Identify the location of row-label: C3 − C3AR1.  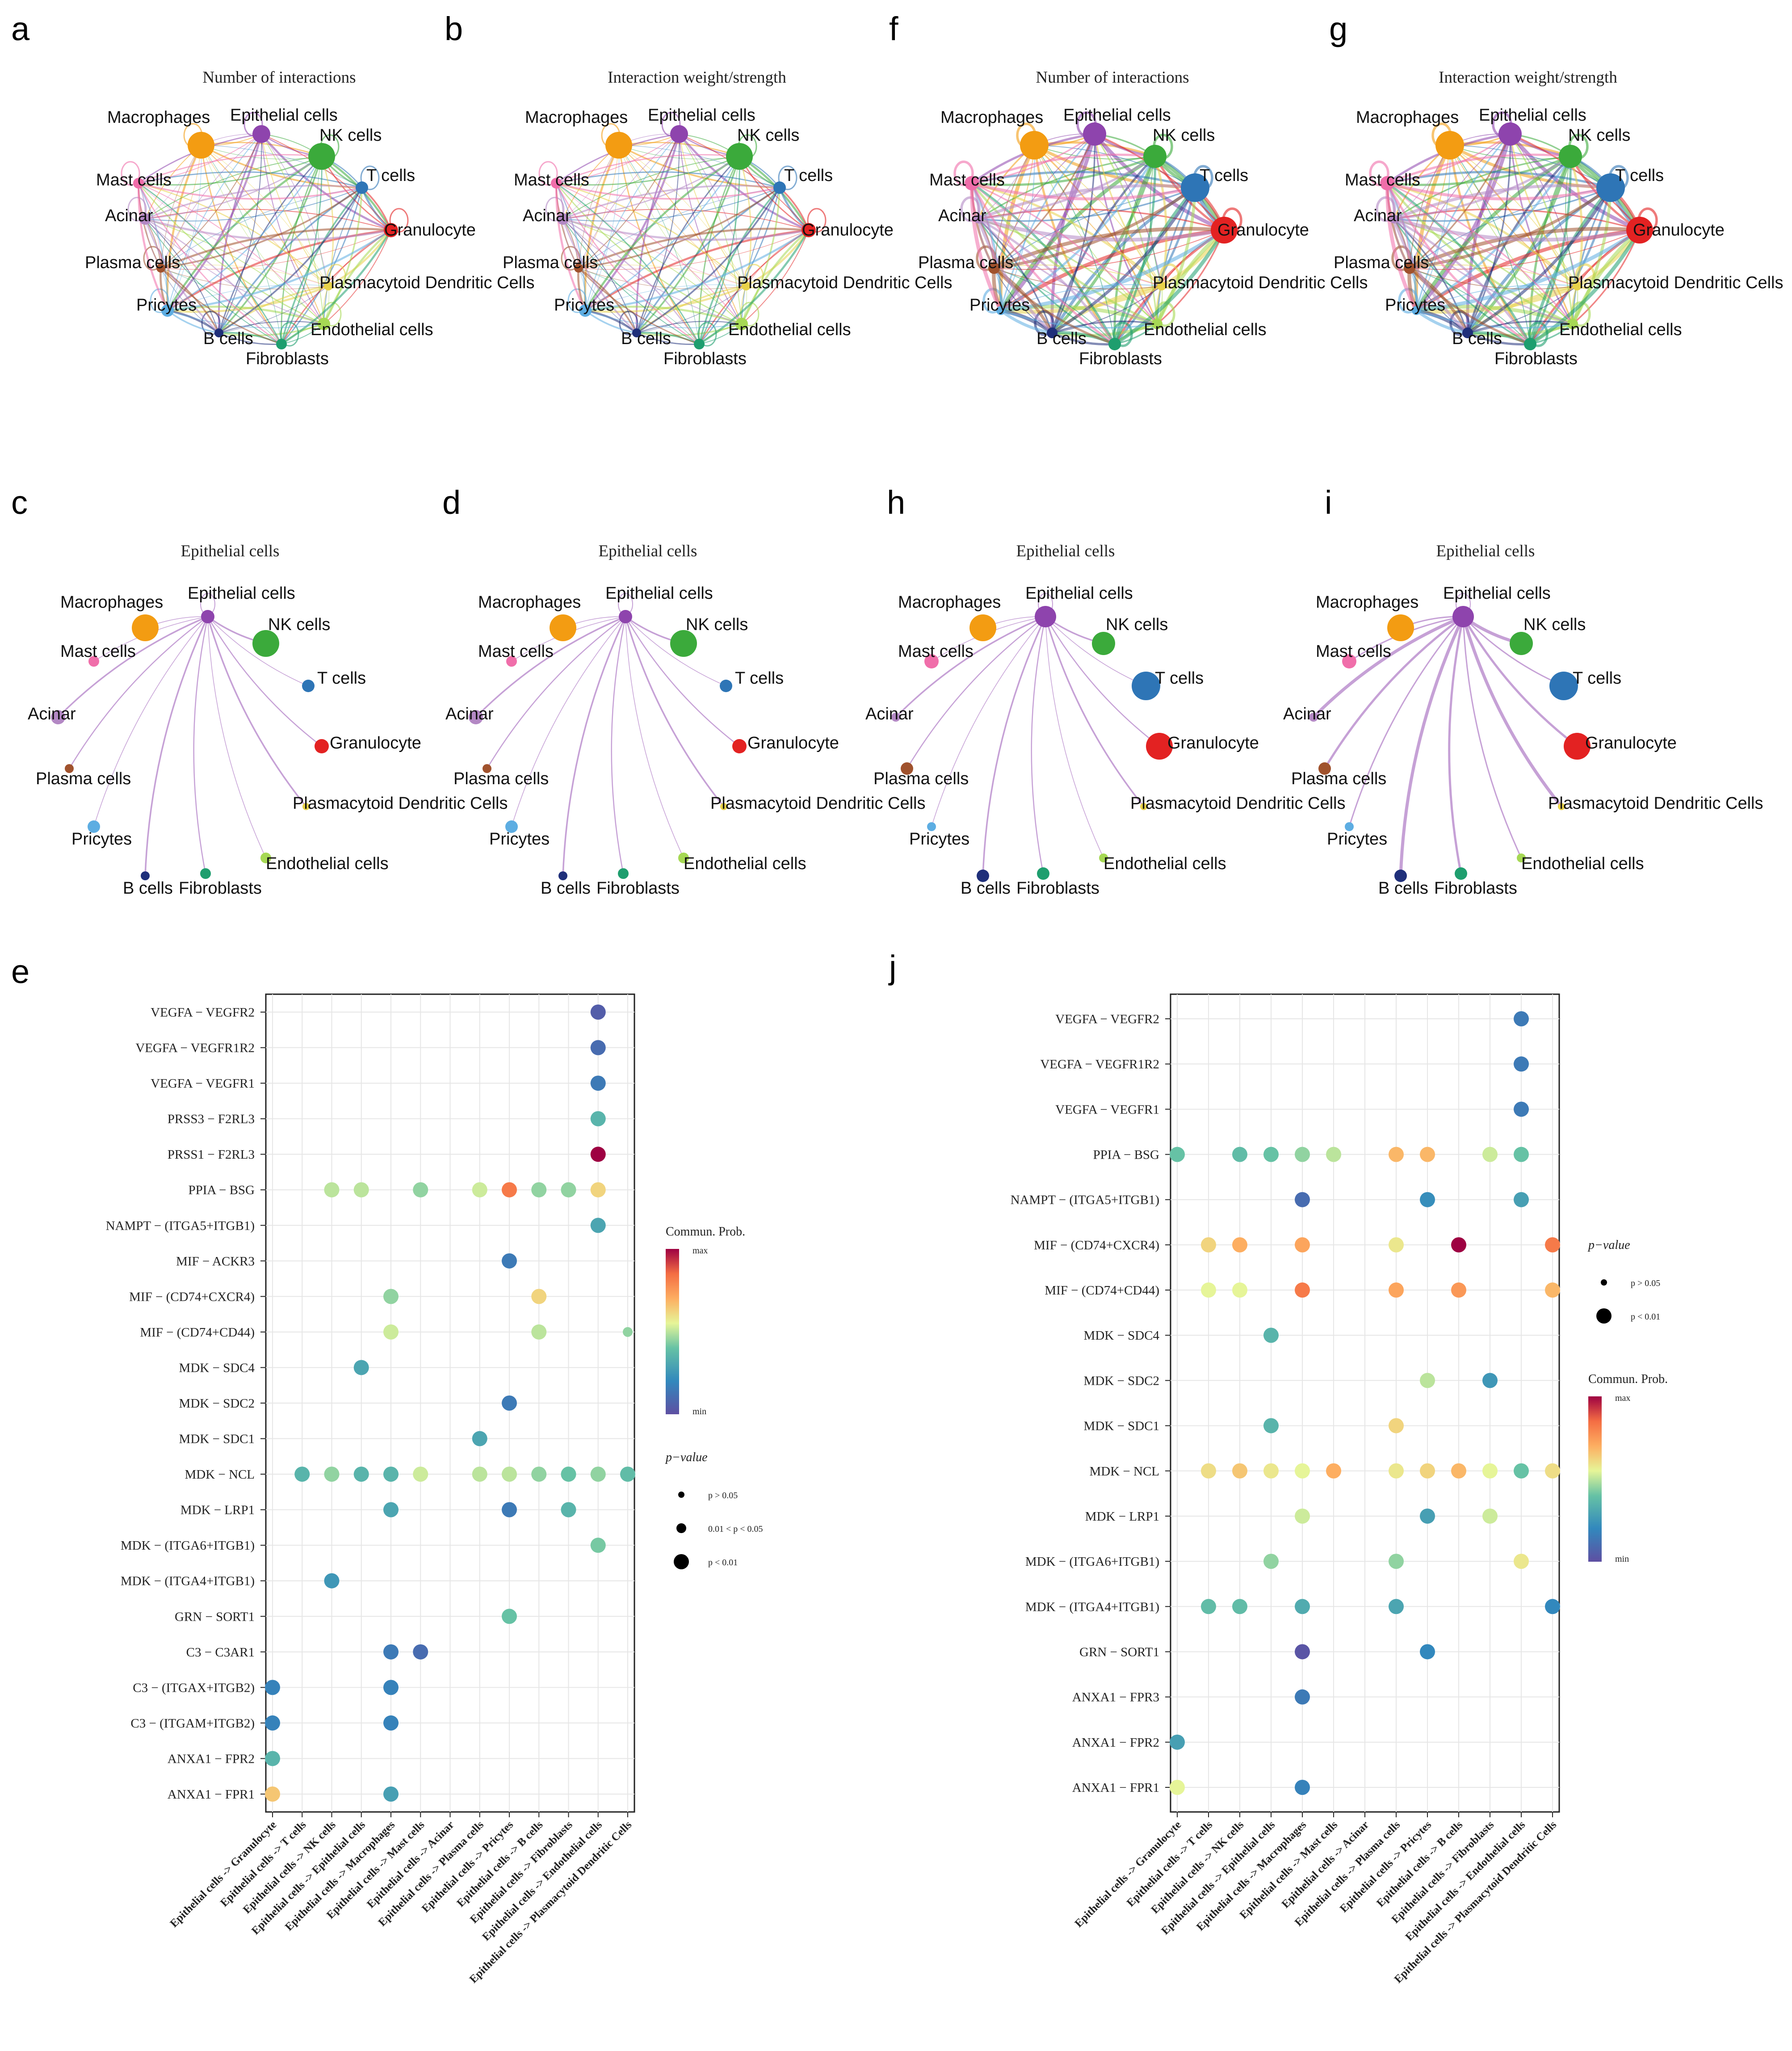
(220, 1652).